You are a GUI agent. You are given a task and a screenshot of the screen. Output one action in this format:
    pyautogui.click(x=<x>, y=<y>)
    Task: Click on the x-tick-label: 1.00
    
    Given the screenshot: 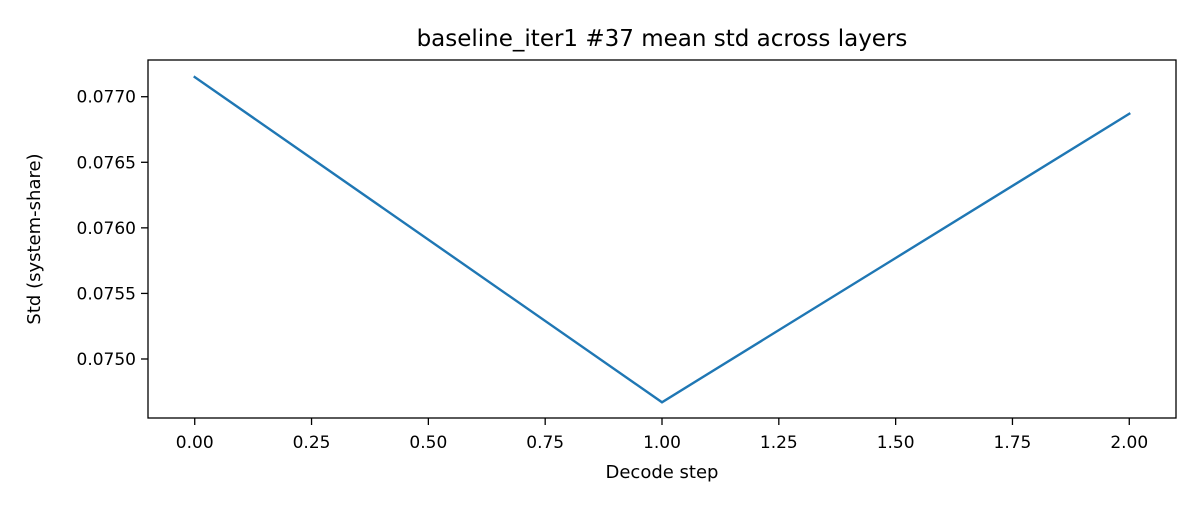 What is the action you would take?
    pyautogui.click(x=662, y=443)
    